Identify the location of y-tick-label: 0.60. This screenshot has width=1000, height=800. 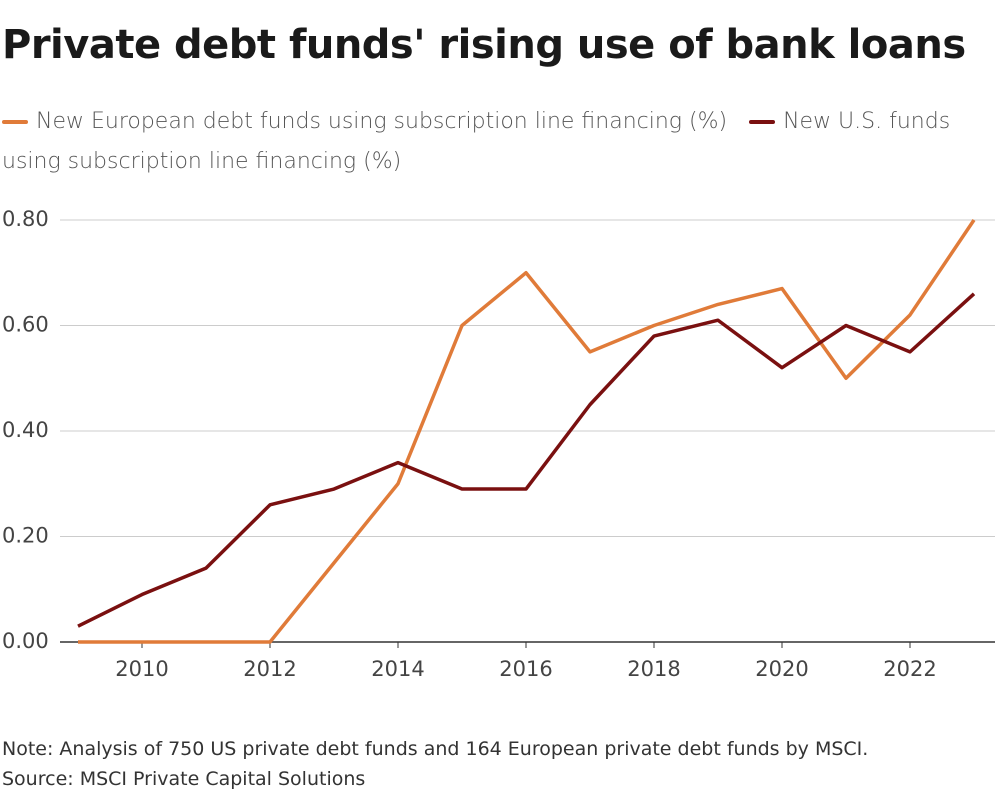
(25, 325).